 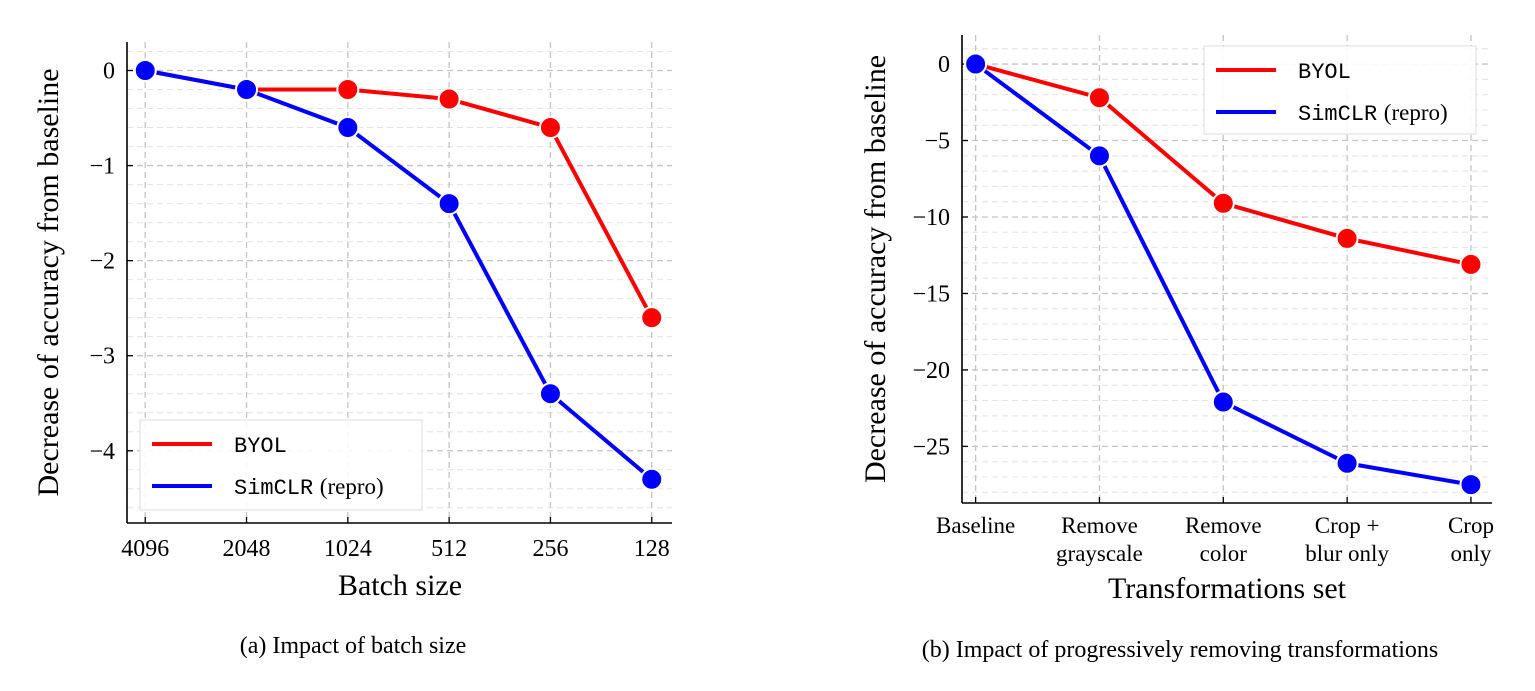 I want to click on x-axis-label: Transformations set, so click(x=1227, y=588).